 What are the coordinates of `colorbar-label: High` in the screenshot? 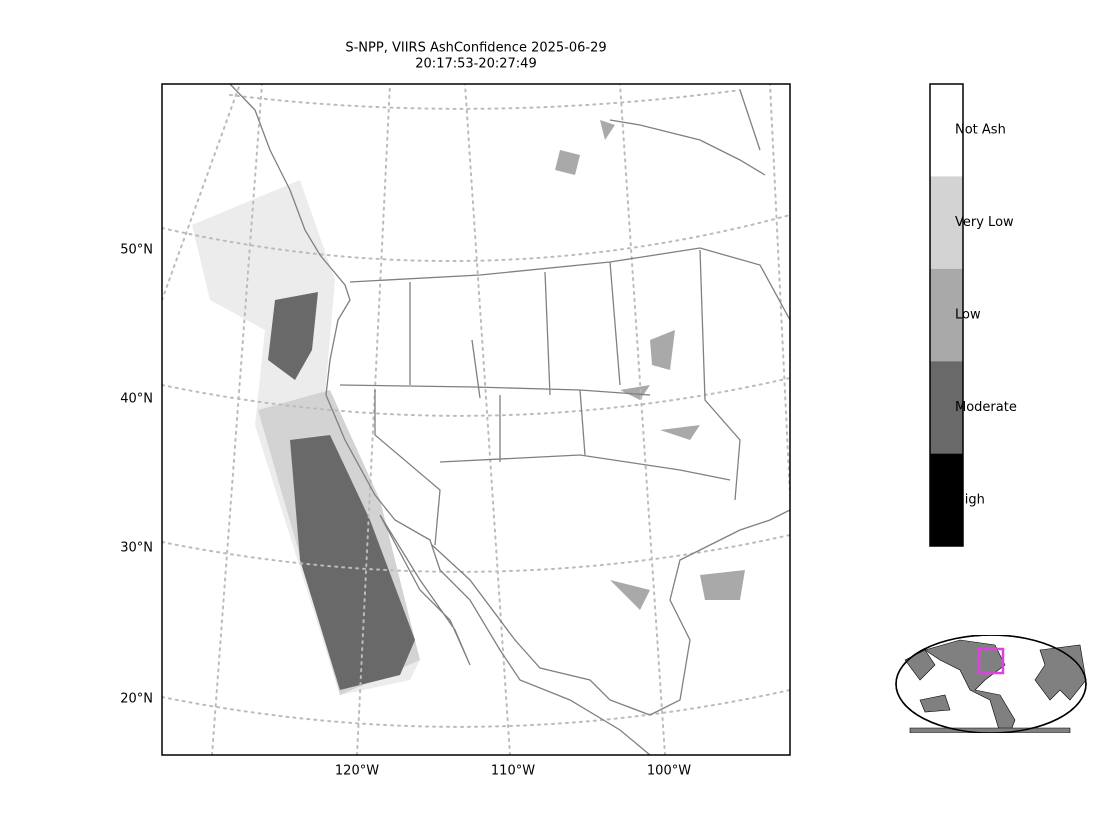 It's located at (970, 499).